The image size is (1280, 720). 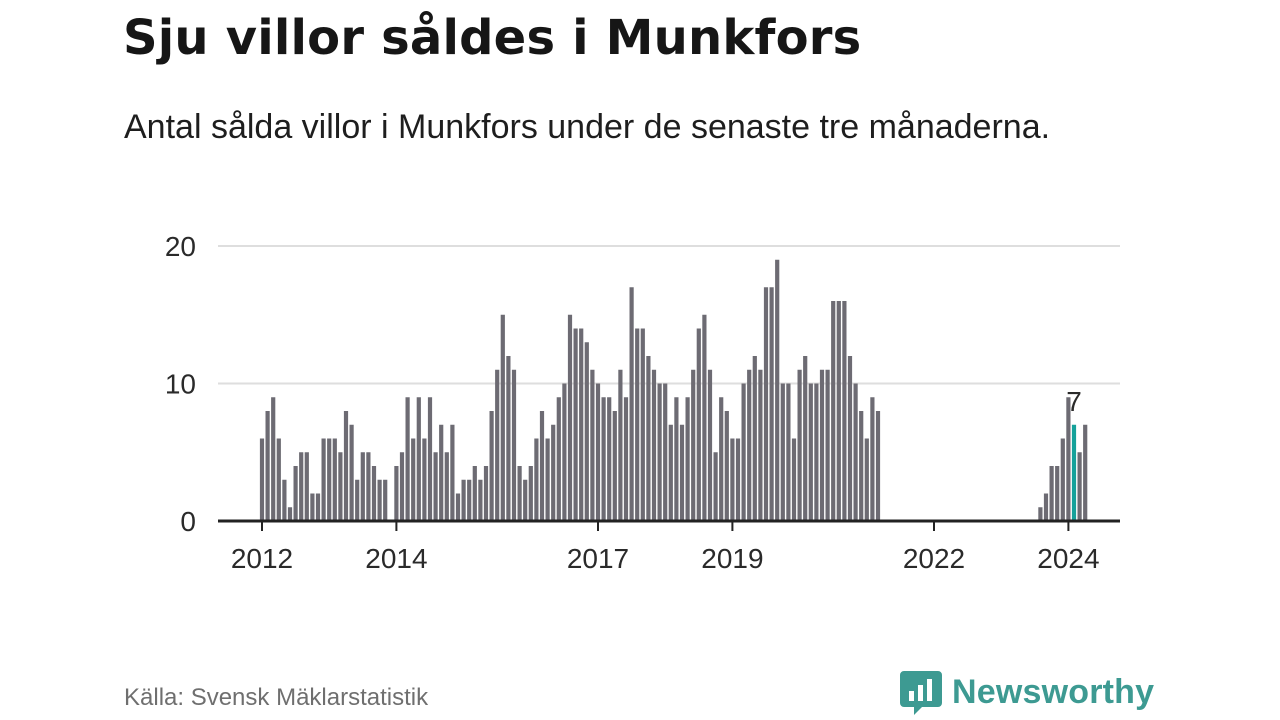 What do you see at coordinates (732, 558) in the screenshot?
I see `x-tick-label-2019: 2019` at bounding box center [732, 558].